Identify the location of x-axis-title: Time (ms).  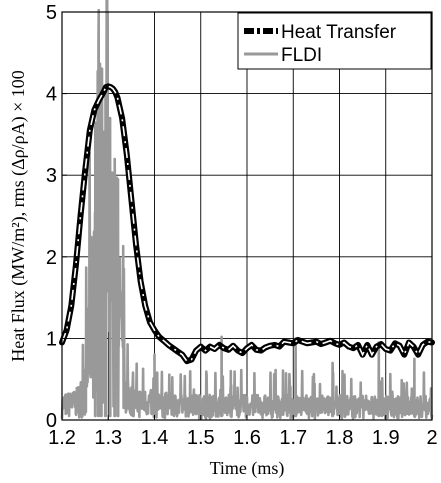
(247, 468).